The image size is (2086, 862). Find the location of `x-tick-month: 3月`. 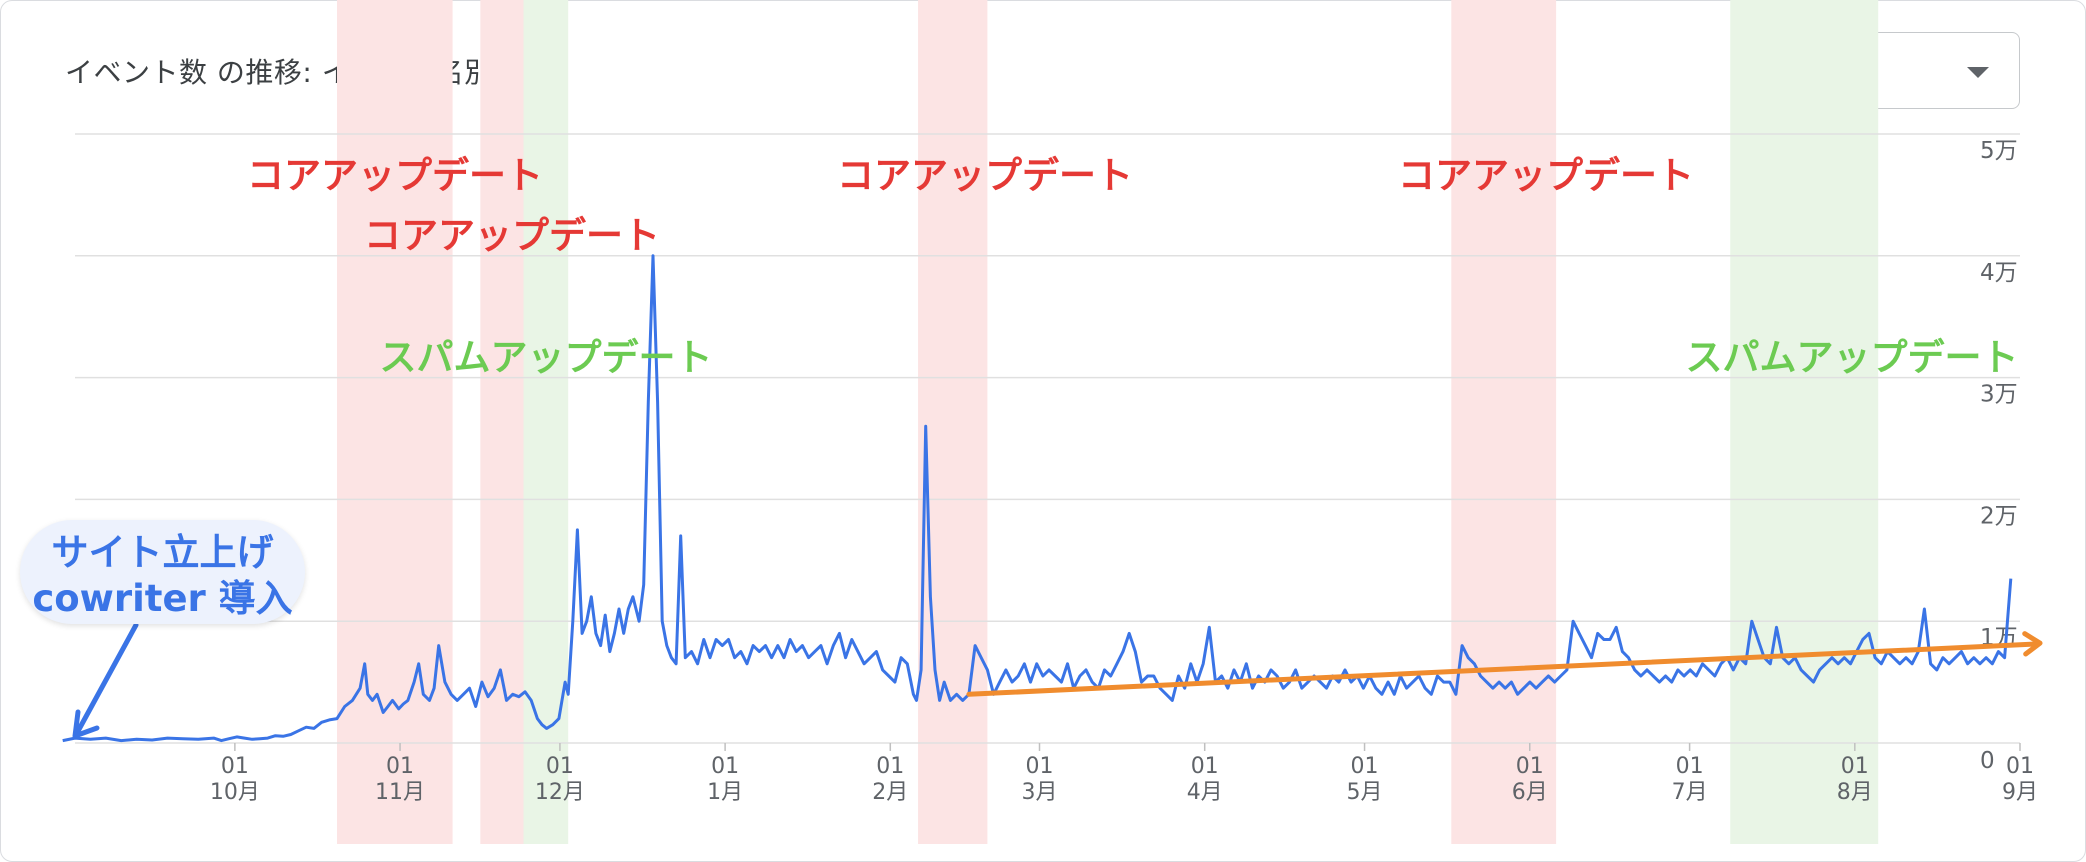

x-tick-month: 3月 is located at coordinates (1040, 792).